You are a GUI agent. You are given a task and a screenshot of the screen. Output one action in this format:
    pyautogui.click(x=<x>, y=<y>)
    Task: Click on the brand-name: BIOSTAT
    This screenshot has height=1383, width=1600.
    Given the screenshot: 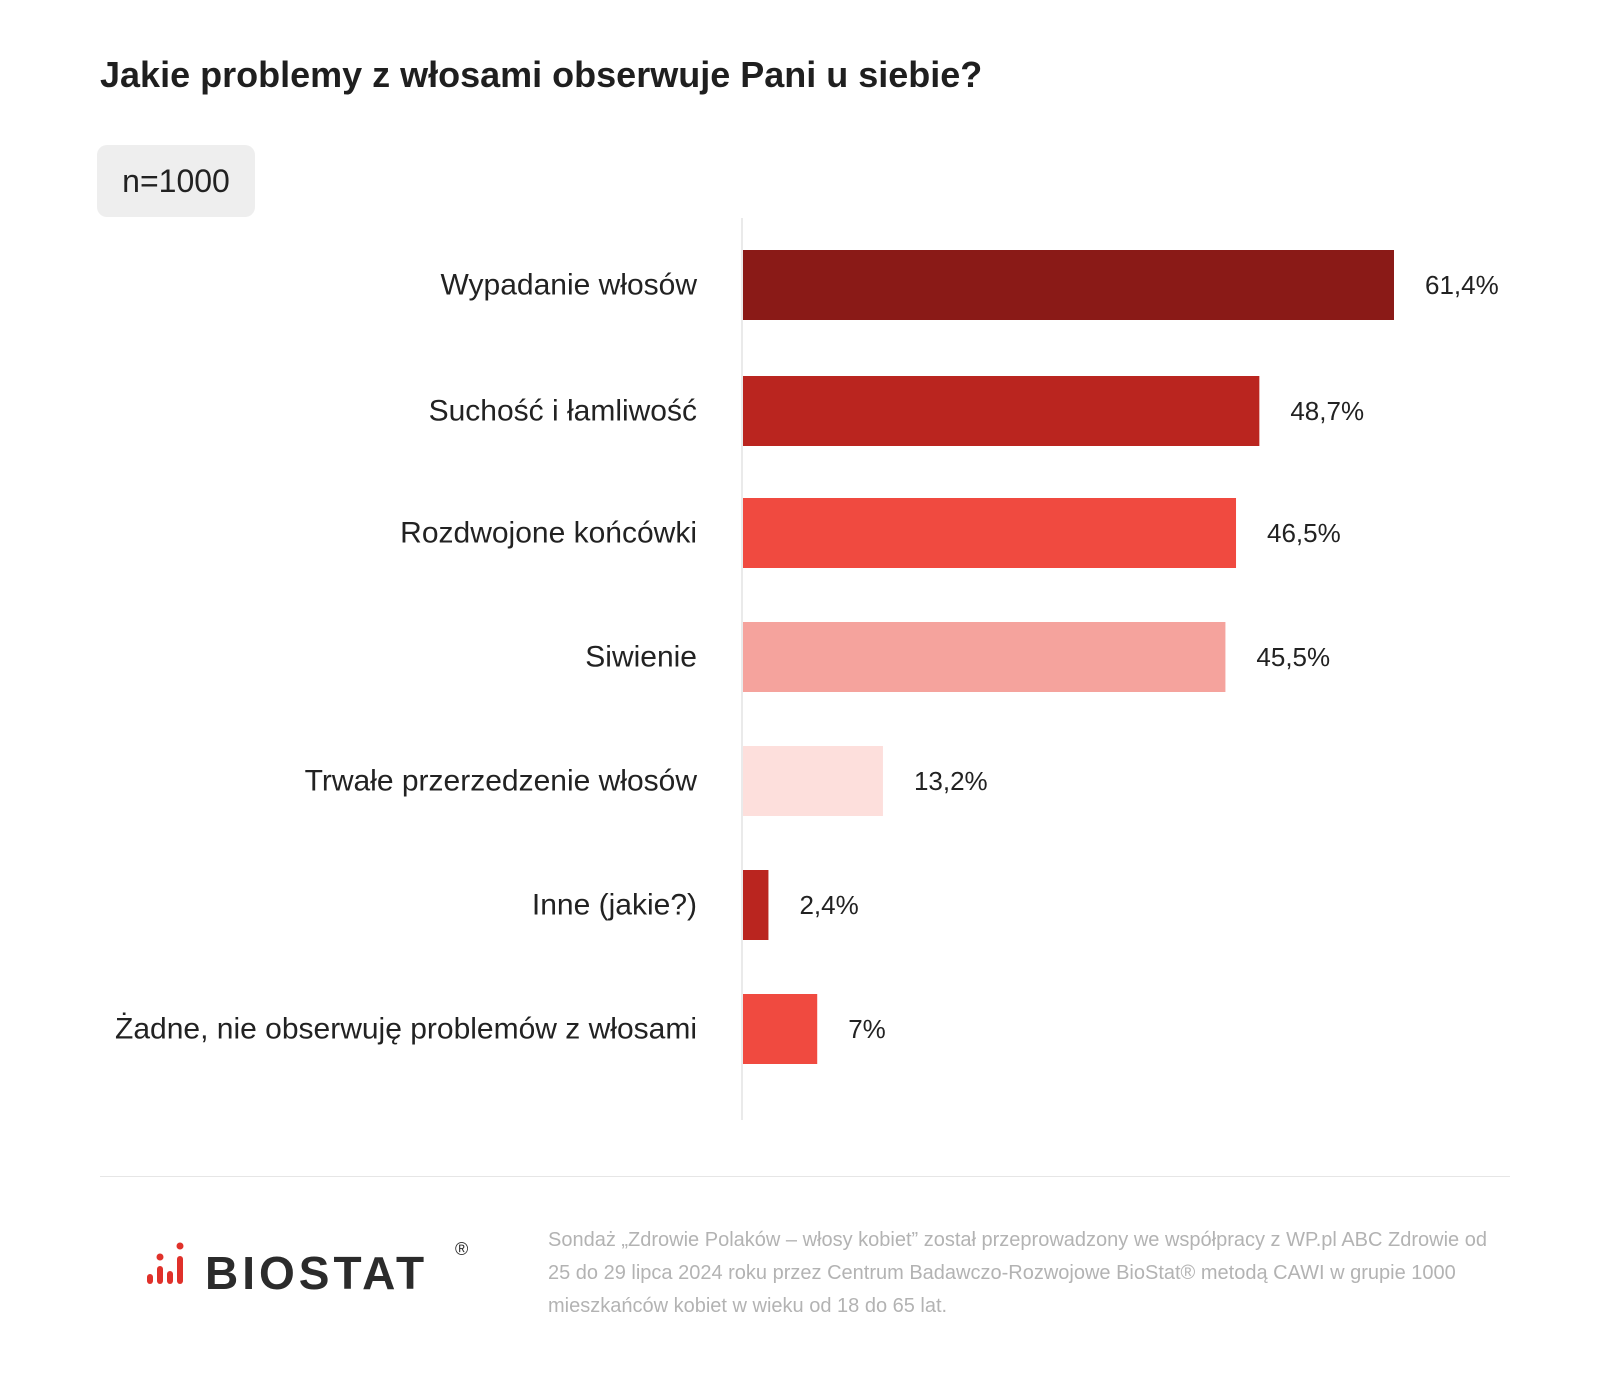 What is the action you would take?
    pyautogui.click(x=317, y=1273)
    